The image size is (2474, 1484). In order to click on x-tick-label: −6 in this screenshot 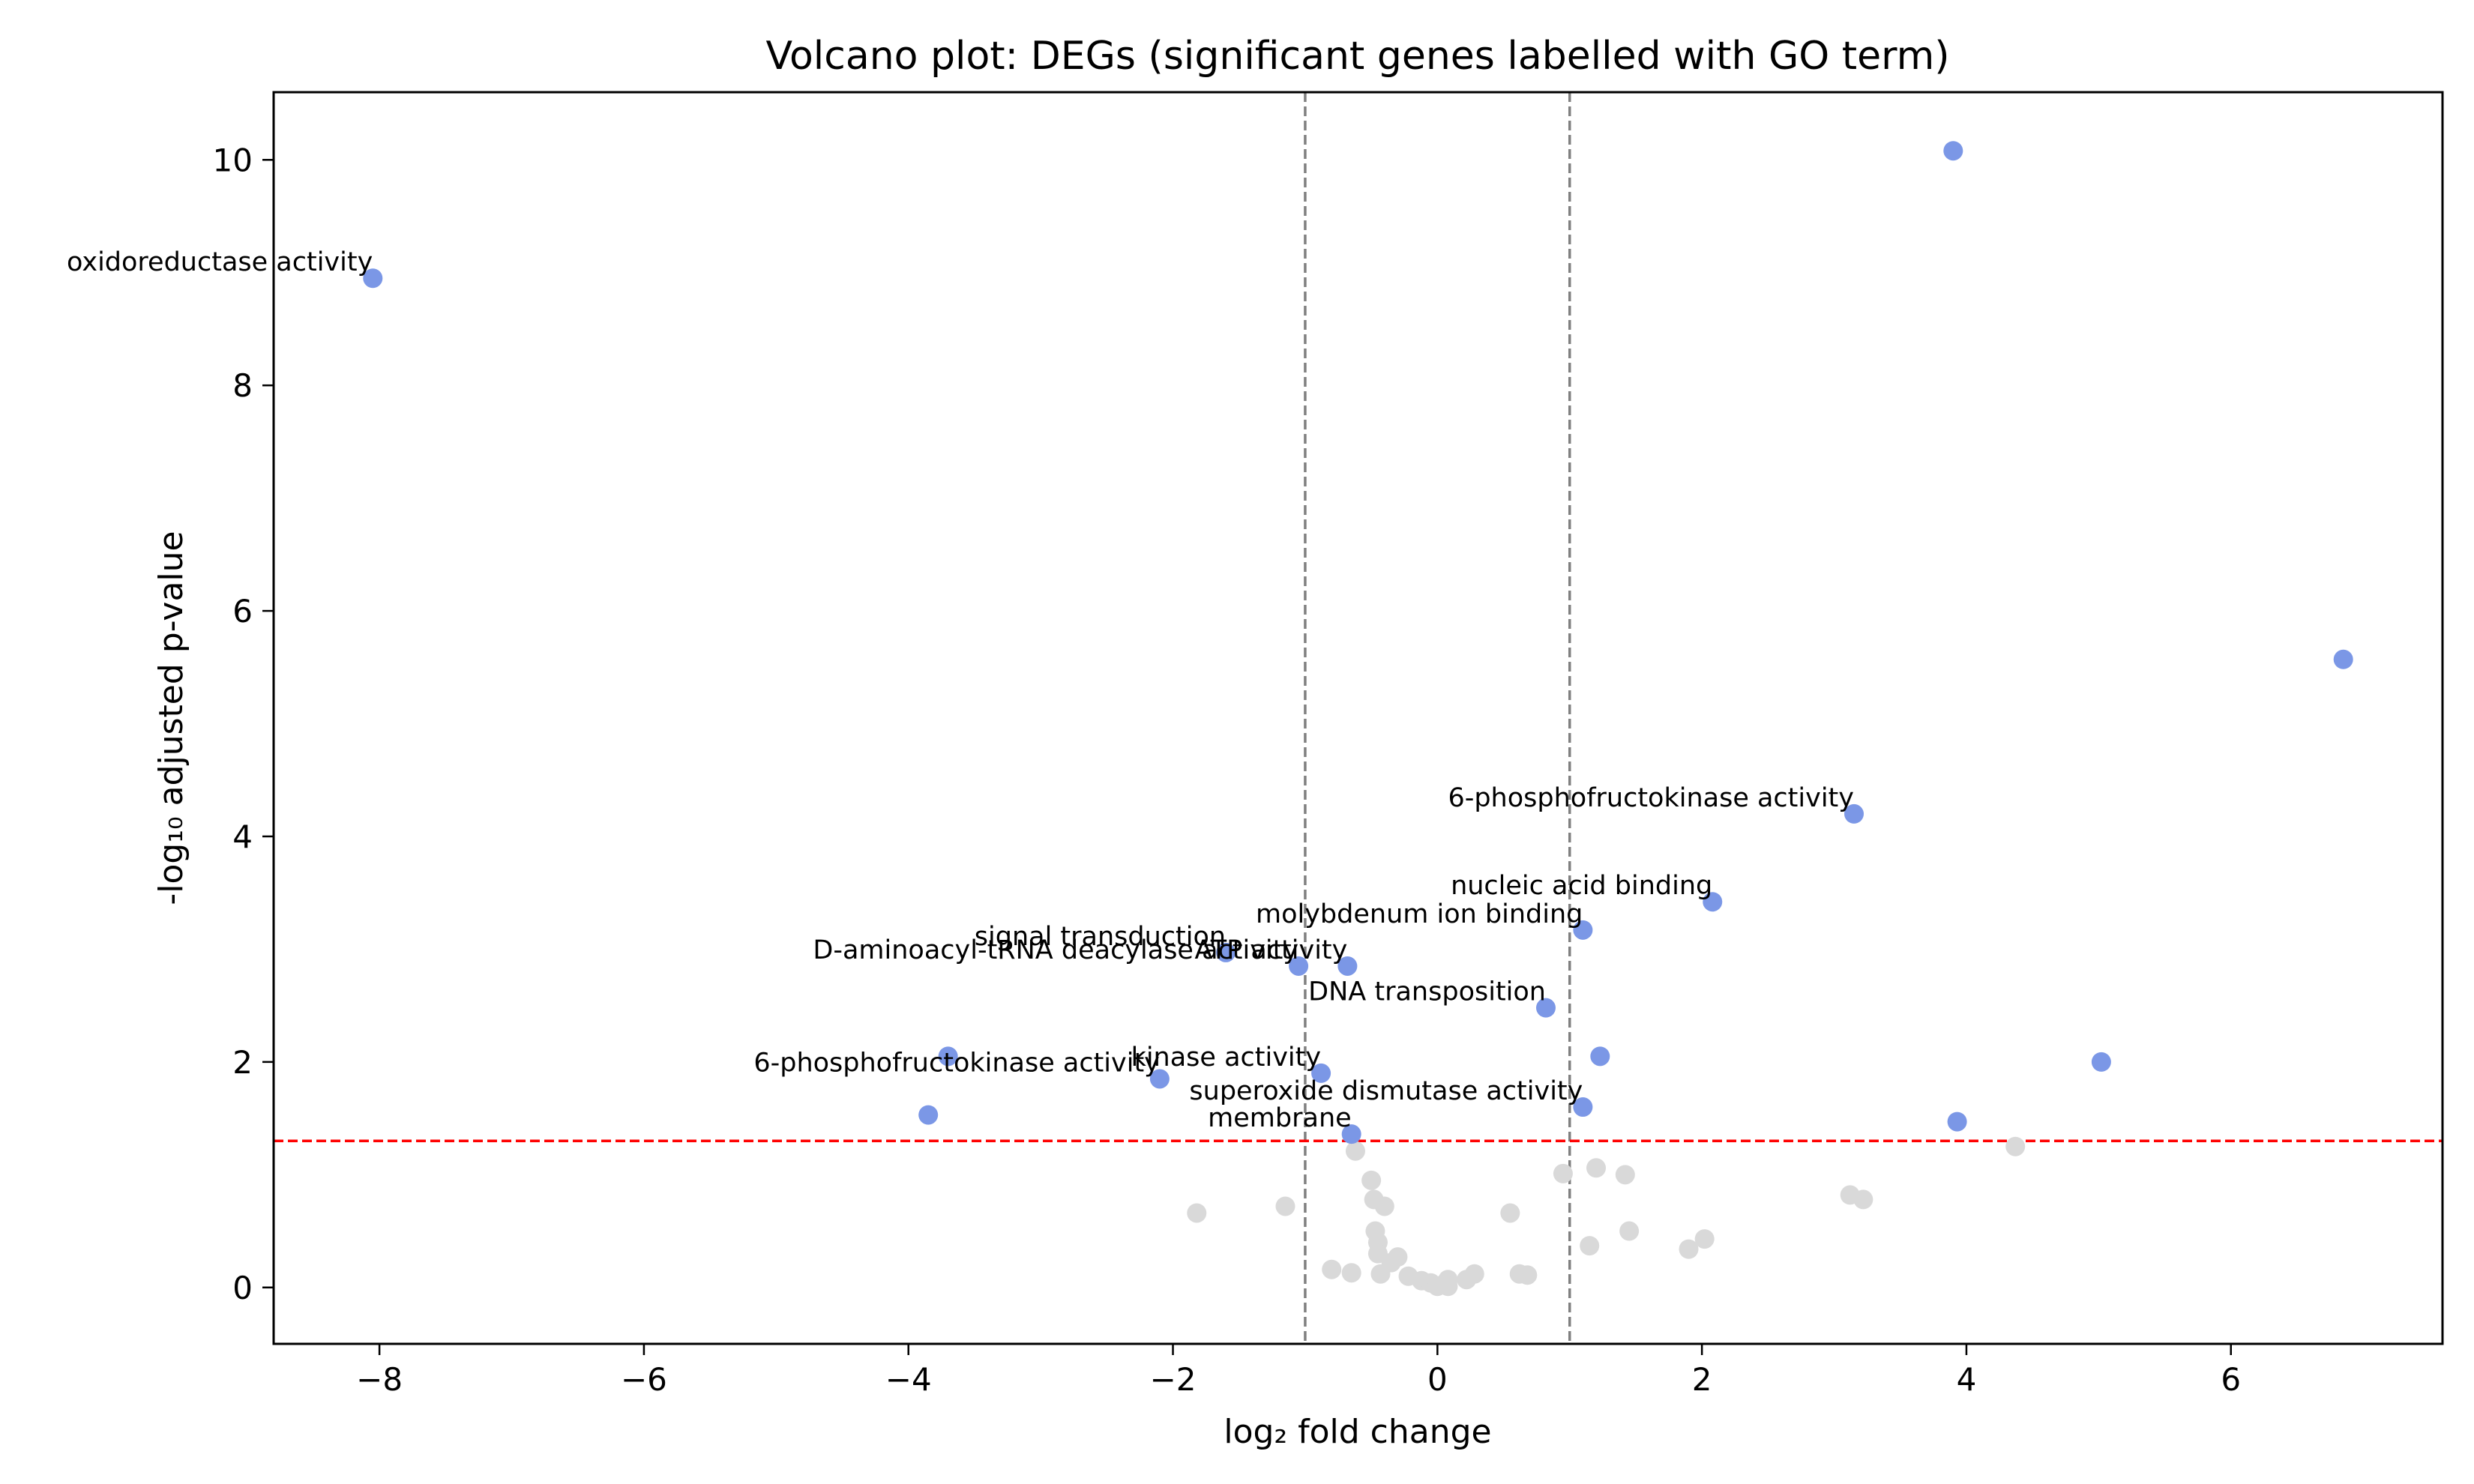, I will do `click(644, 1380)`.